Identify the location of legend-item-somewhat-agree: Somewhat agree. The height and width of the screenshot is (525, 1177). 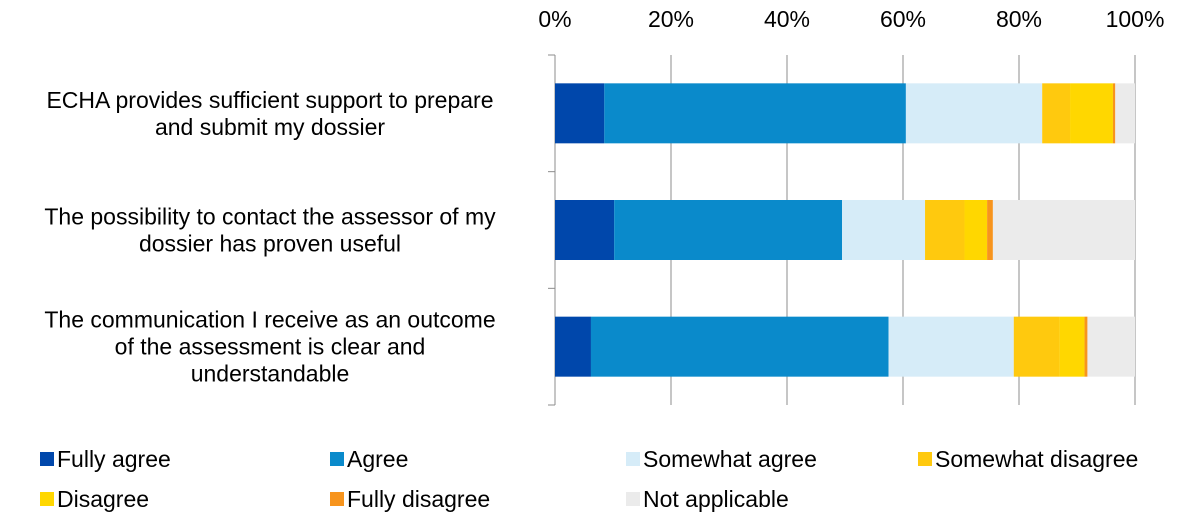
(721, 459).